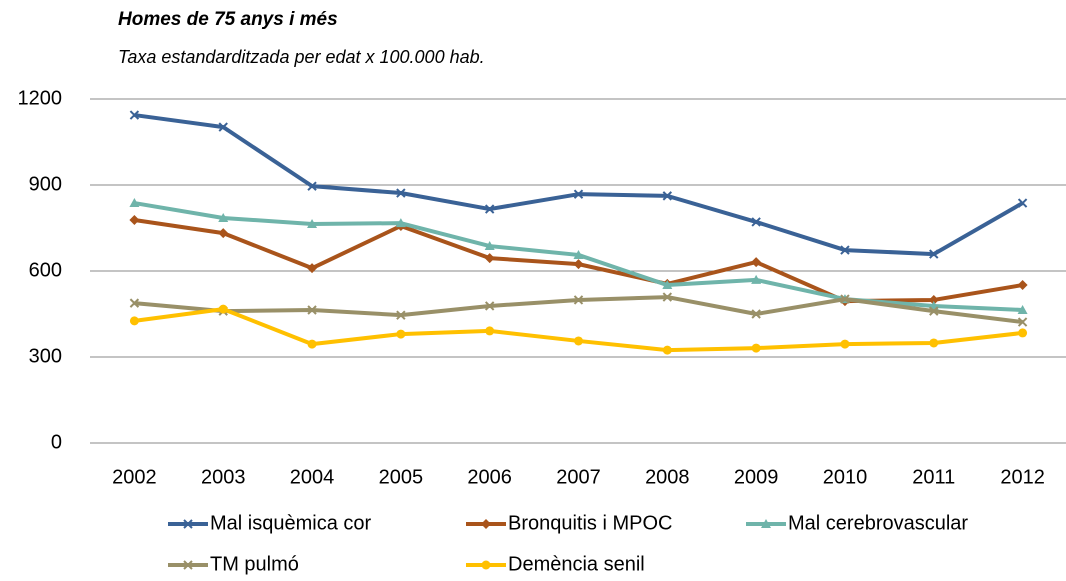 This screenshot has width=1066, height=581. Describe the element at coordinates (223, 477) in the screenshot. I see `x-tick-label: 2003` at that location.